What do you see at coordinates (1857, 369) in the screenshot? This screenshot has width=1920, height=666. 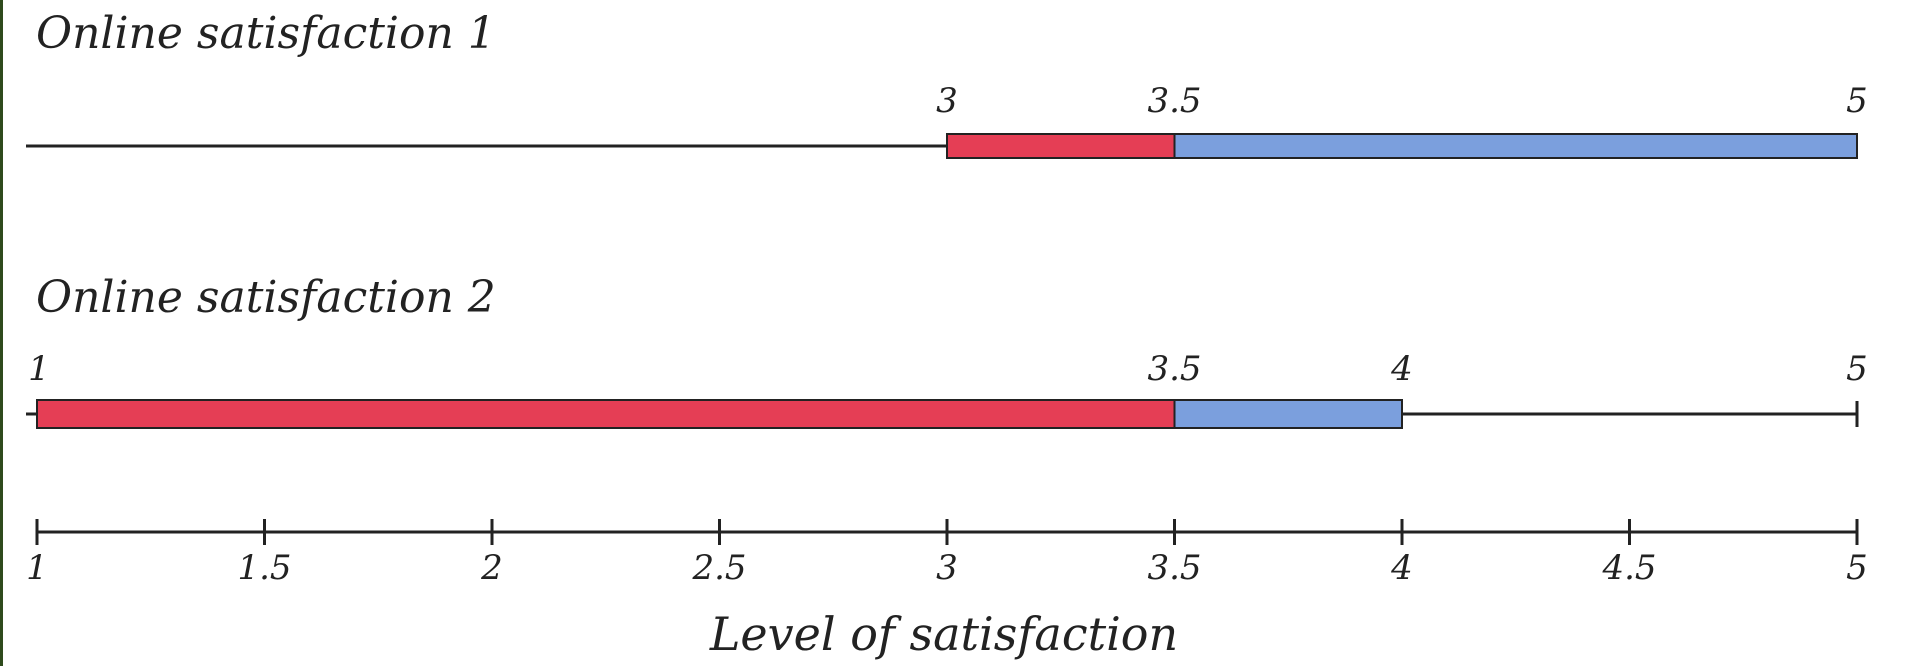 I see `series-2-point-label: 5` at bounding box center [1857, 369].